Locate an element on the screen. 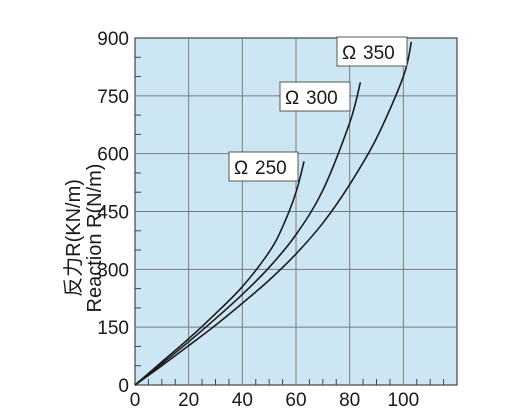  y-tick-label: 750 is located at coordinates (113, 97).